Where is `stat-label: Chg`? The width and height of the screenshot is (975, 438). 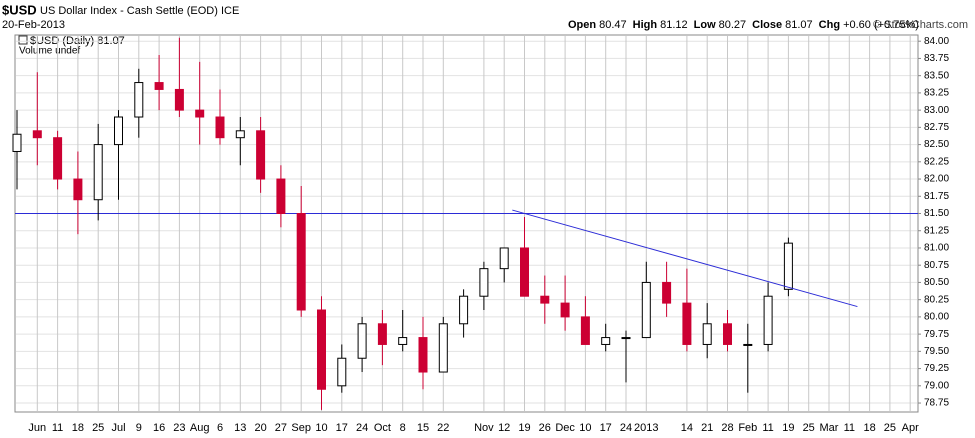
stat-label: Chg is located at coordinates (829, 25).